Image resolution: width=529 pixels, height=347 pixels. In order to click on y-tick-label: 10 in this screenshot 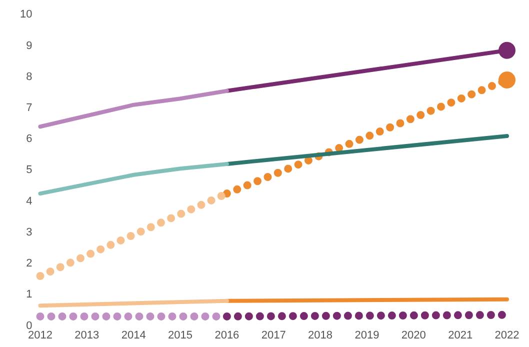, I will do `click(26, 14)`.